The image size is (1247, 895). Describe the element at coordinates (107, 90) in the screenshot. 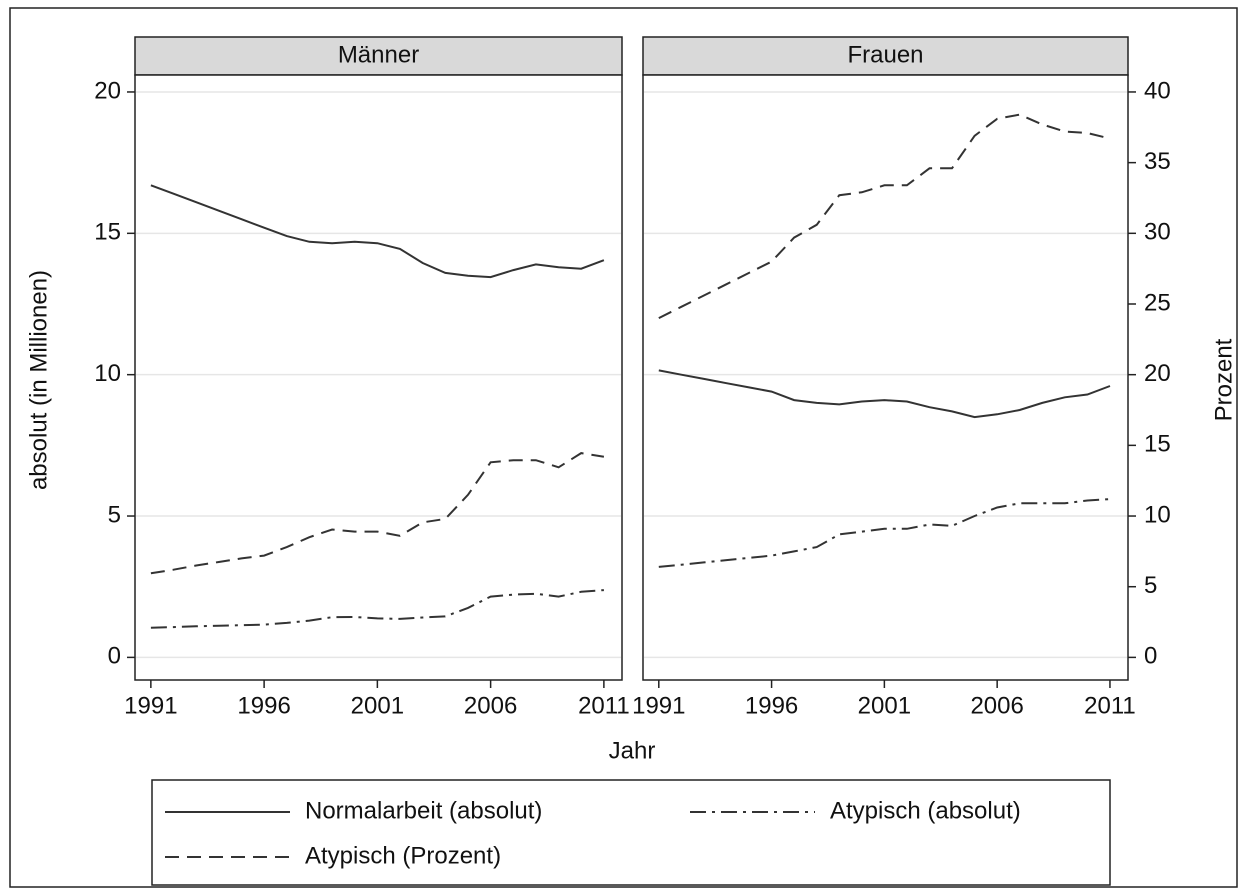

I see `y-tick-label: 20` at that location.